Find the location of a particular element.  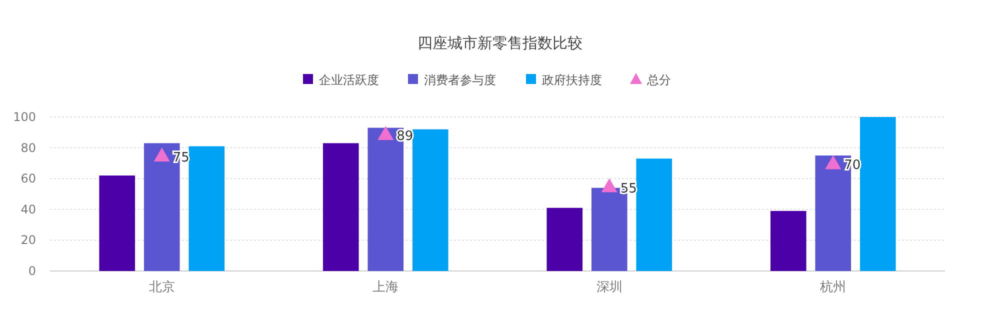

y-tick-label: 100 is located at coordinates (24, 117).